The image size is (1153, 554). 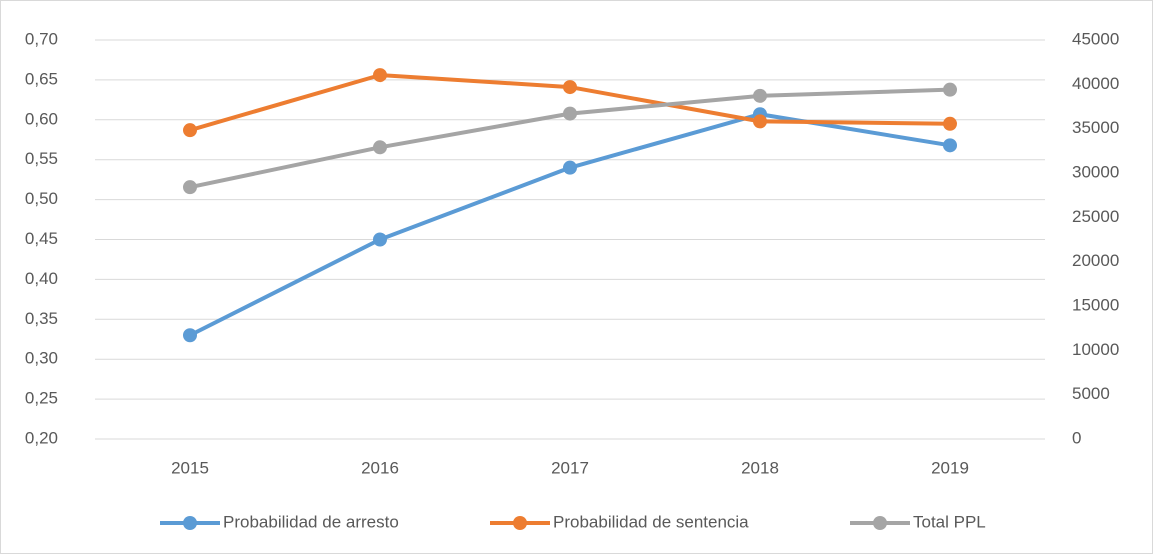 What do you see at coordinates (380, 467) in the screenshot?
I see `x-tick-label: 2016` at bounding box center [380, 467].